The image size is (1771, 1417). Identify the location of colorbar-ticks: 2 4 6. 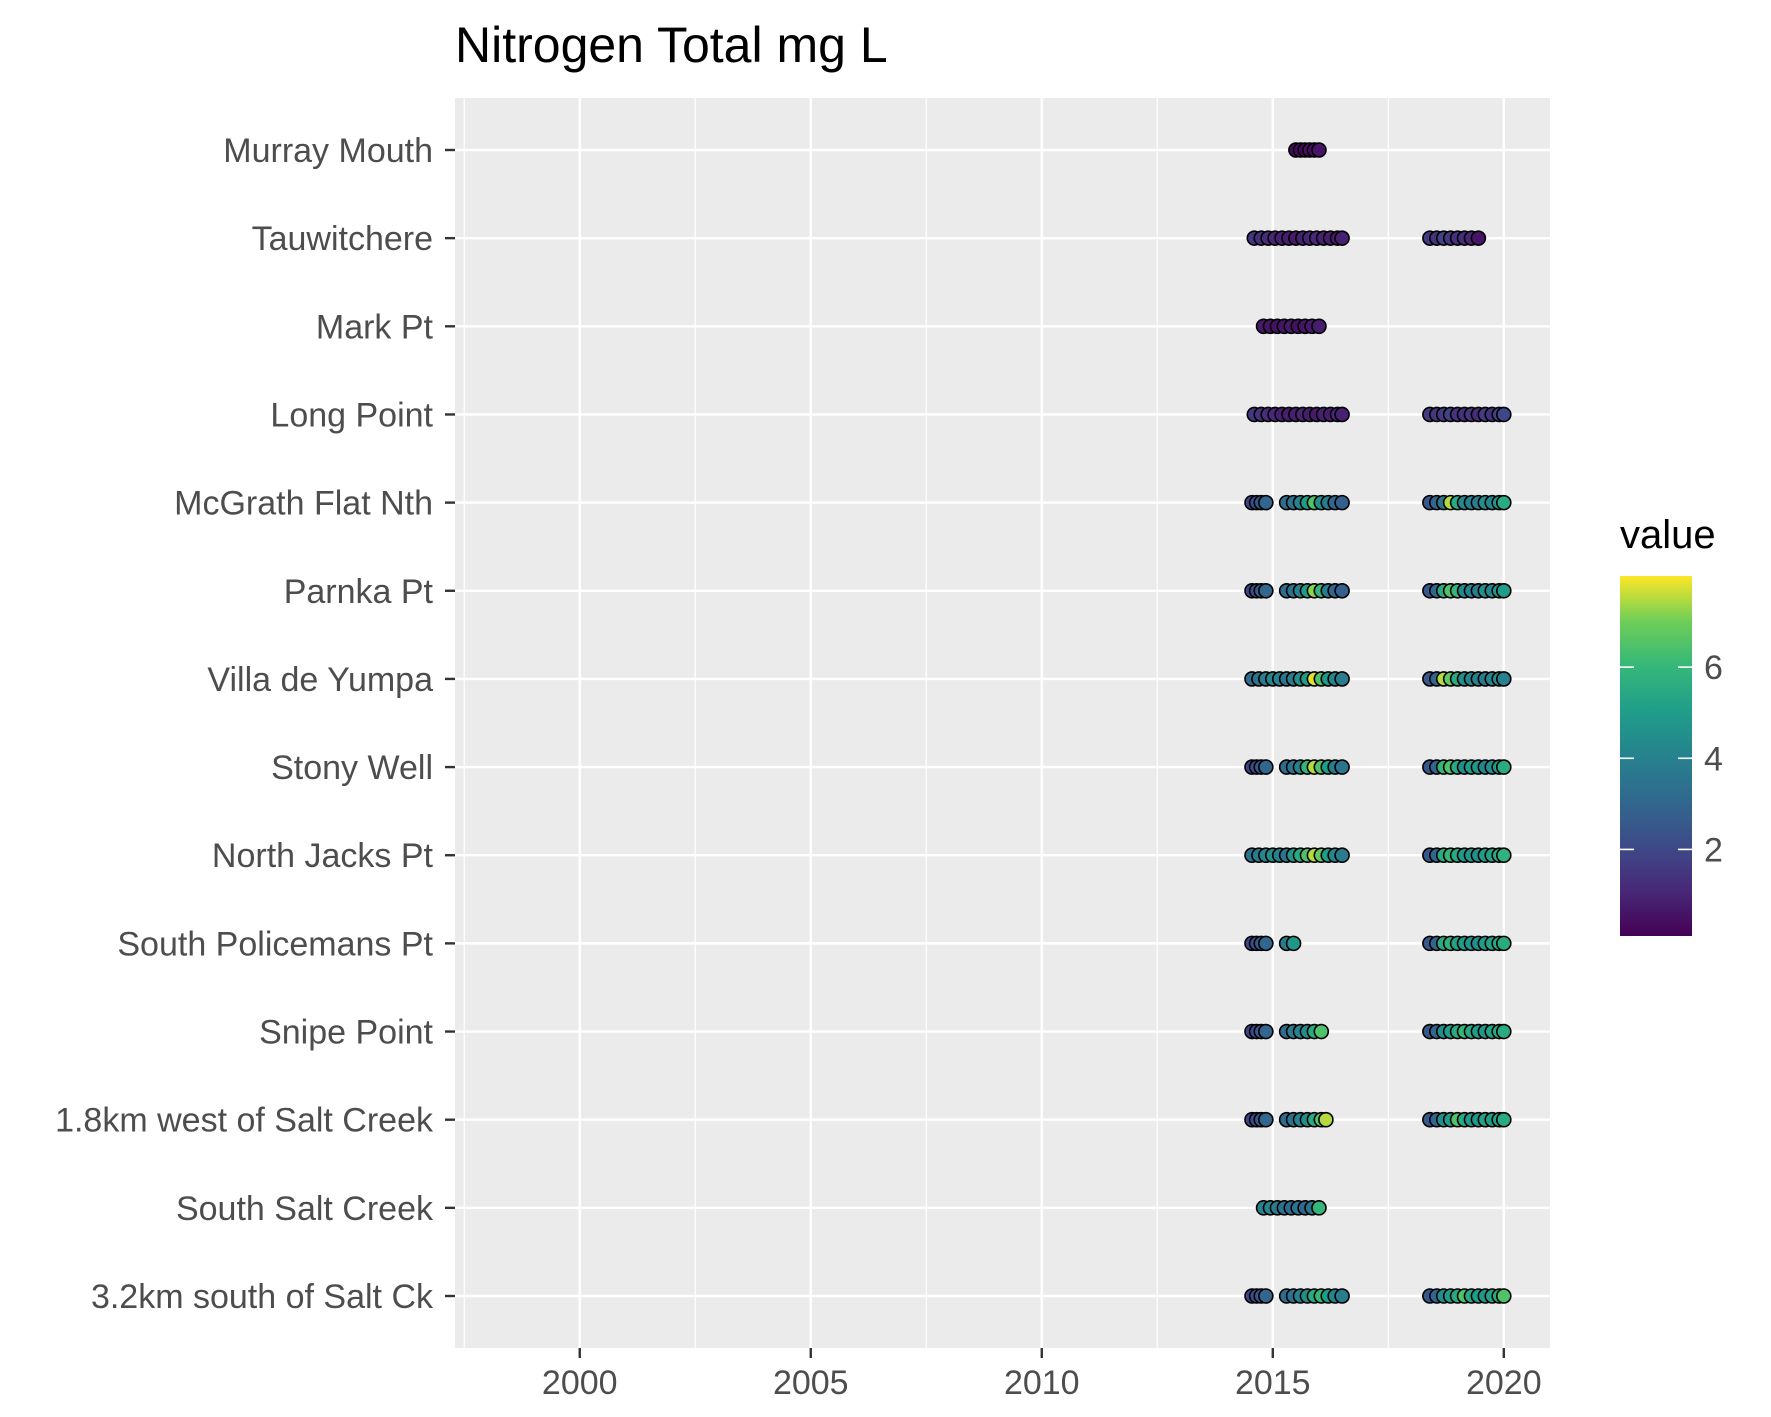
(1671, 759).